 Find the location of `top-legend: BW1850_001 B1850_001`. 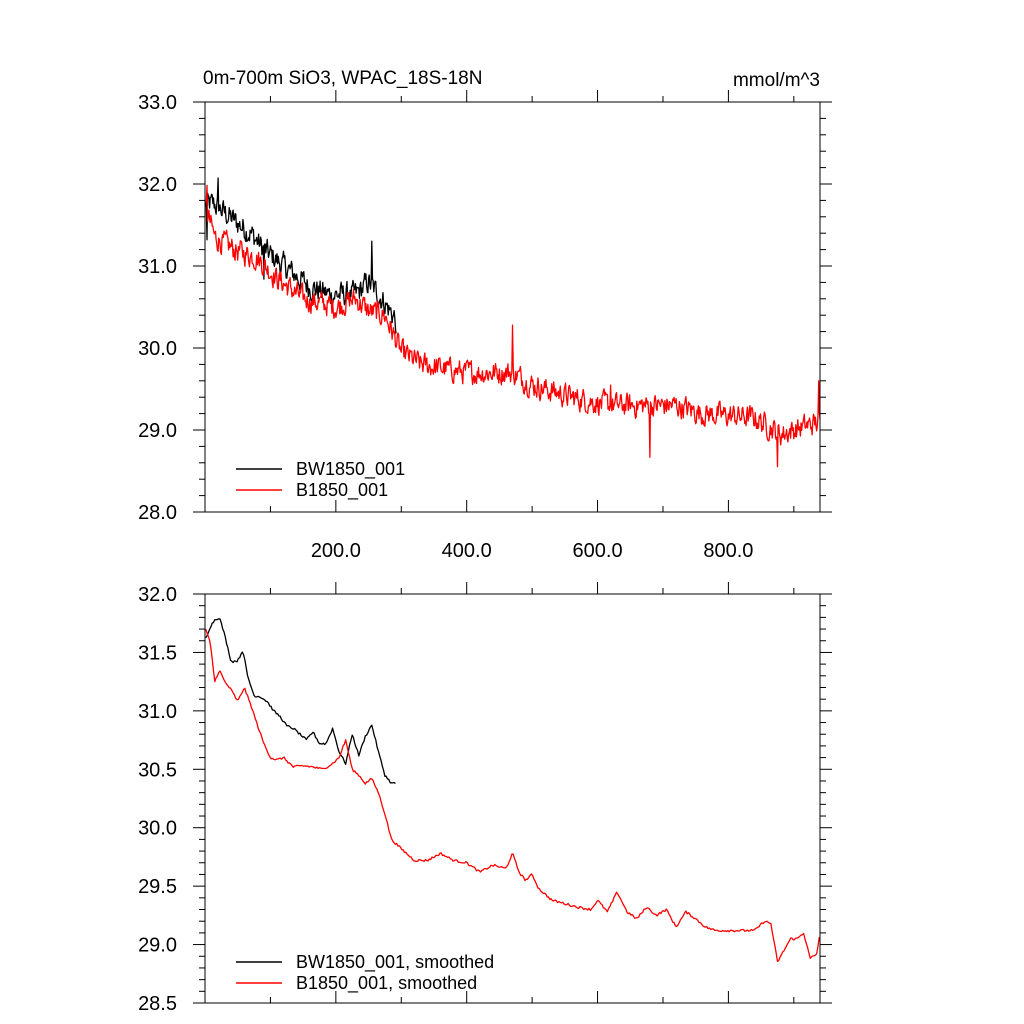

top-legend: BW1850_001 B1850_001 is located at coordinates (320, 480).